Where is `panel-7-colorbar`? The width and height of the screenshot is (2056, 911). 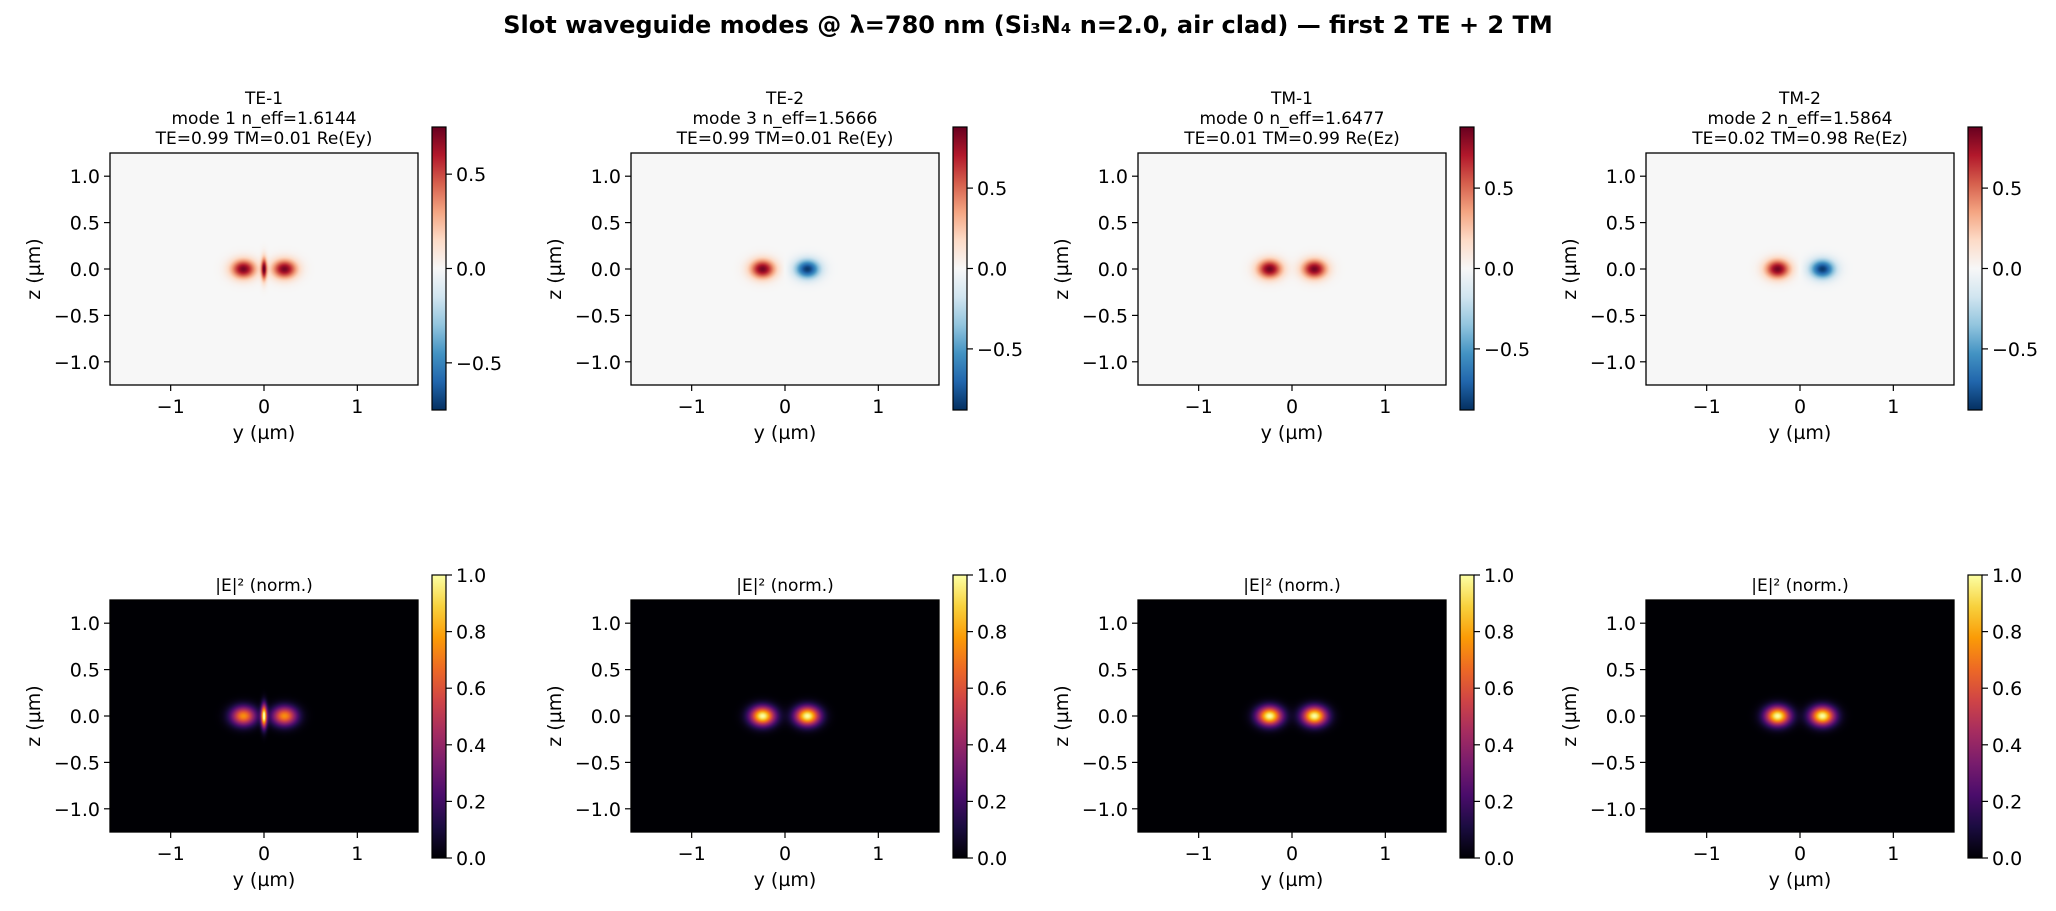 panel-7-colorbar is located at coordinates (1467, 716).